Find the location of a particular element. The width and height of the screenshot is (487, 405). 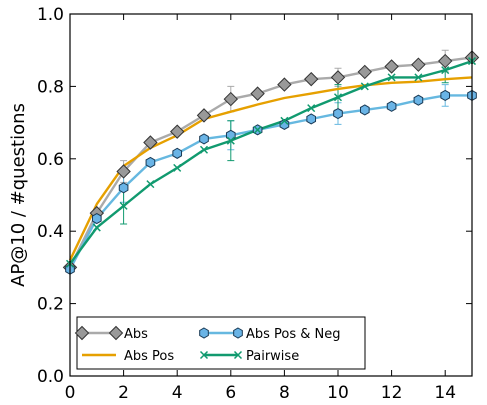

legend-label-abs-pos: Abs Pos is located at coordinates (149, 356).